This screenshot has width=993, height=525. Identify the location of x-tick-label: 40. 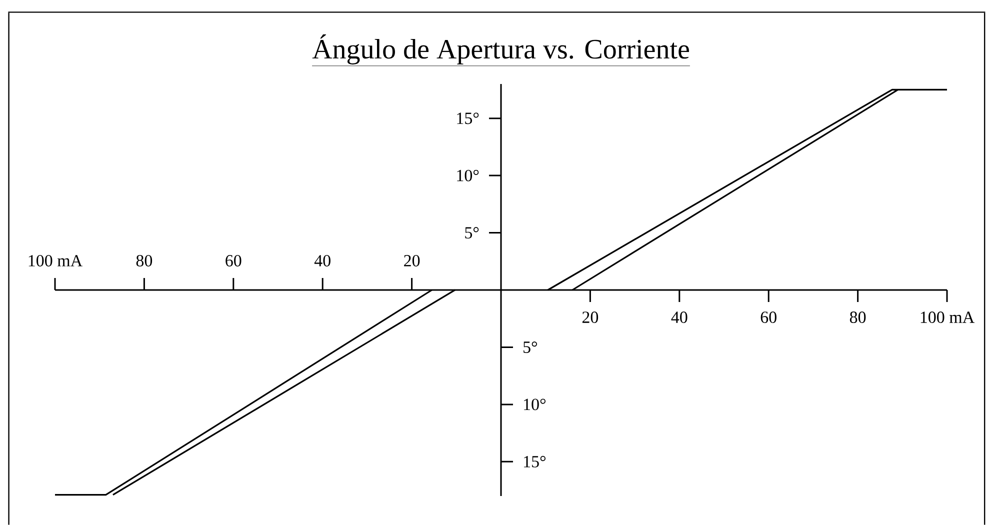
(679, 318).